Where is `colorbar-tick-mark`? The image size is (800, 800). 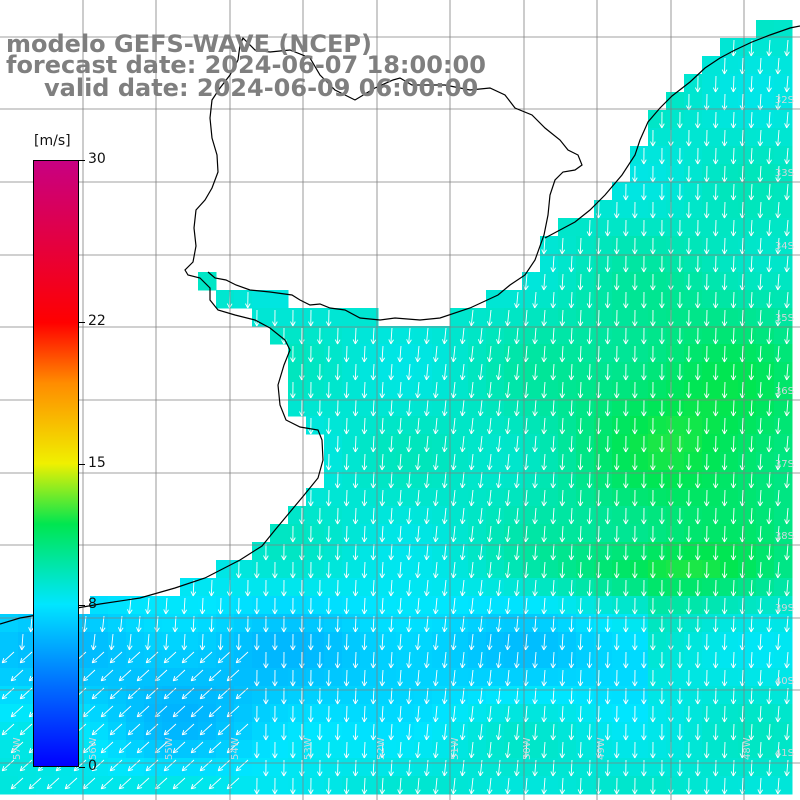
colorbar-tick-mark is located at coordinates (82, 322).